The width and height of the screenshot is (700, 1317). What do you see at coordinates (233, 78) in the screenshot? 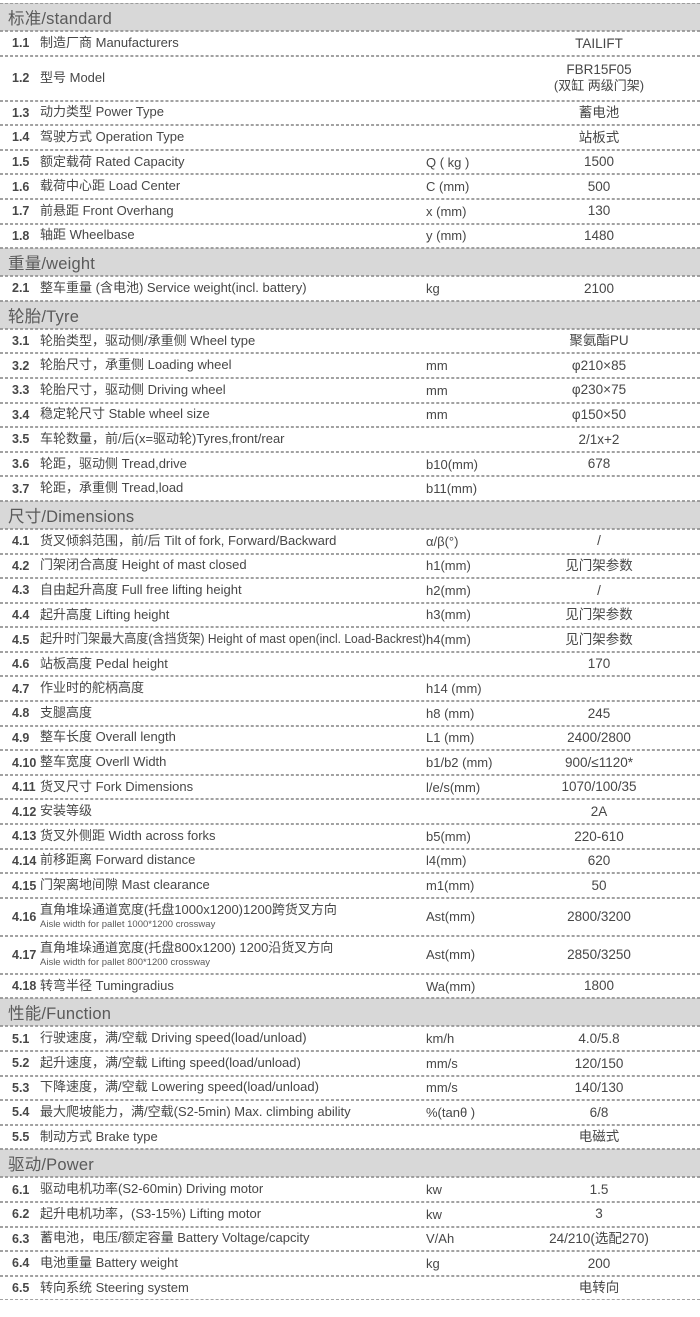
I see `row-label: 型号 Model` at bounding box center [233, 78].